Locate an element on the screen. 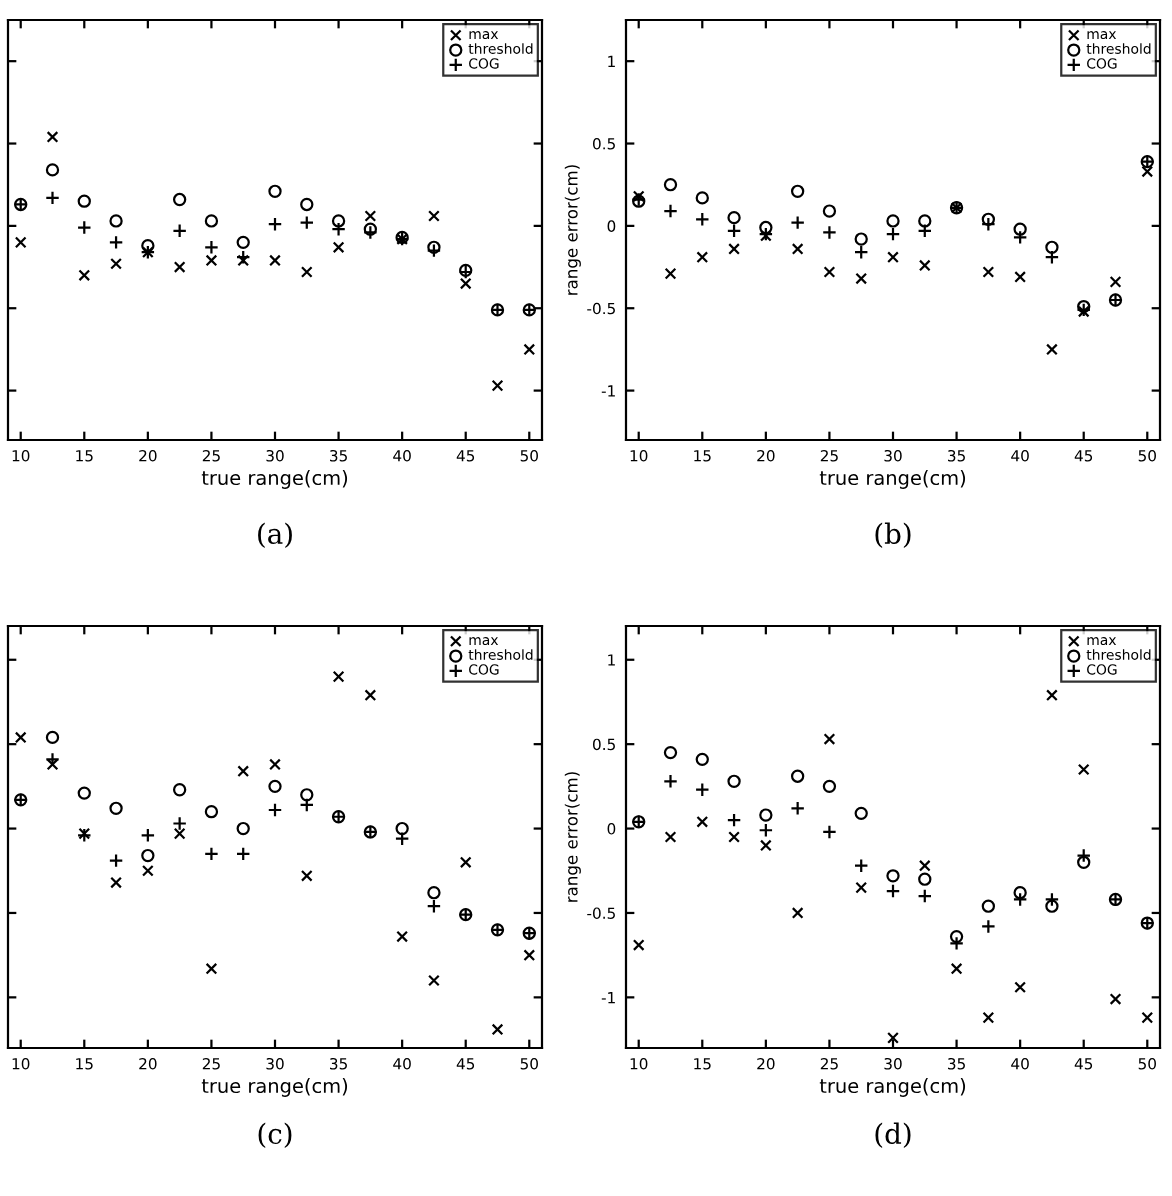 This screenshot has width=1172, height=1196. text: (a) is located at coordinates (275, 535).